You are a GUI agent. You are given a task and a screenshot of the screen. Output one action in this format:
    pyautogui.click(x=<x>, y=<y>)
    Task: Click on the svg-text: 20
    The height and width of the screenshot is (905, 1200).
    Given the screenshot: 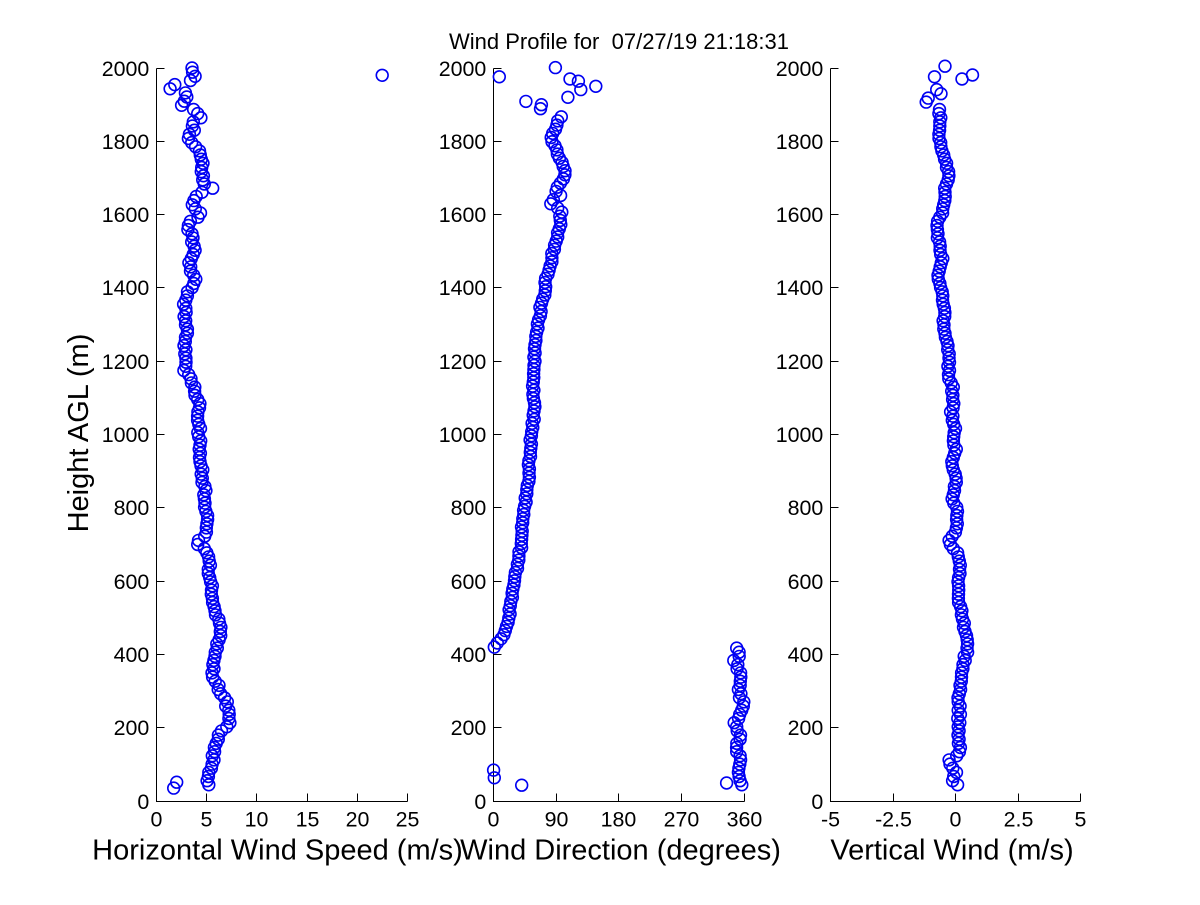 What is the action you would take?
    pyautogui.click(x=358, y=820)
    